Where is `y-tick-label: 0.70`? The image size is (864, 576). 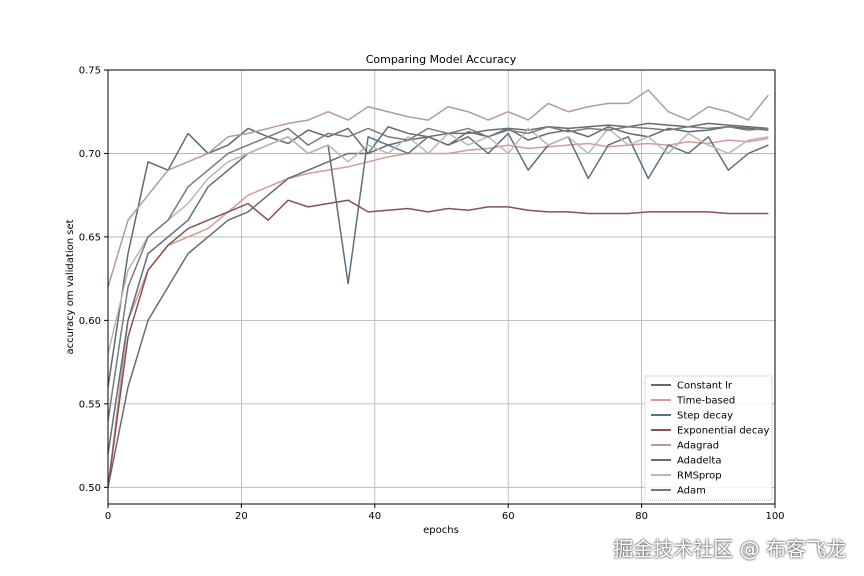
y-tick-label: 0.70 is located at coordinates (90, 154).